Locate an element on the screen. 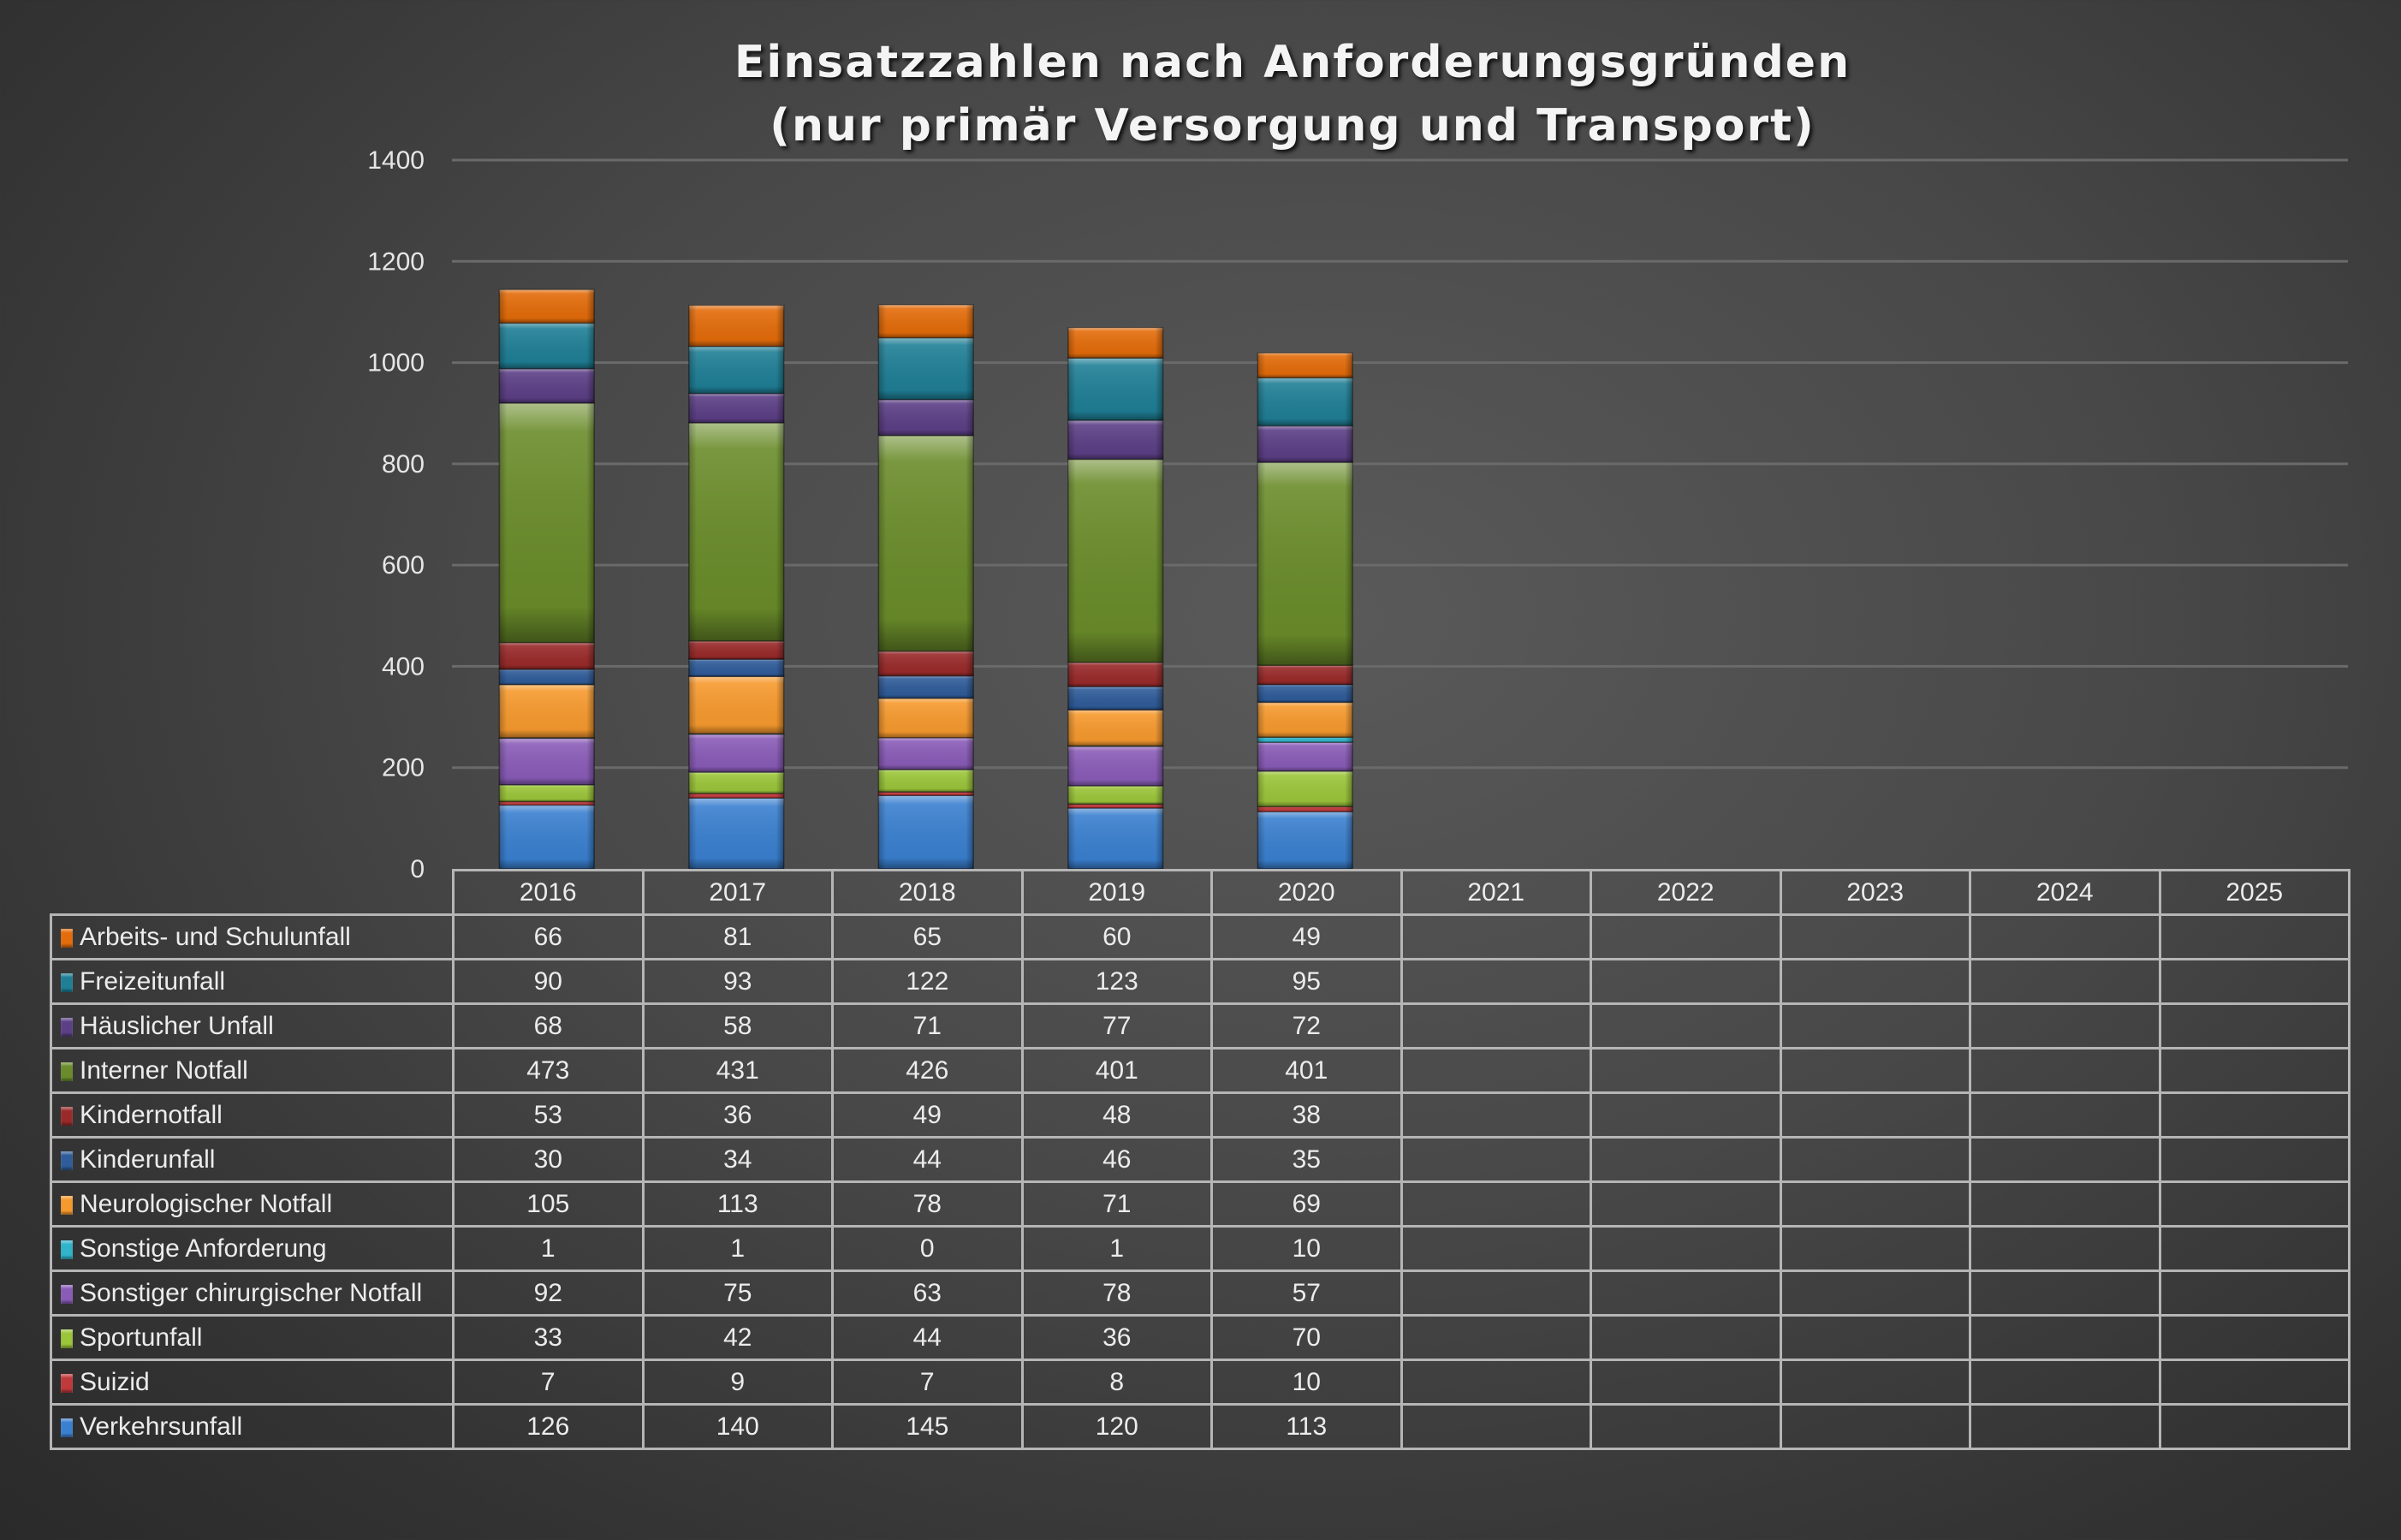 The image size is (2401, 1540). table-cell: 30 is located at coordinates (548, 1159).